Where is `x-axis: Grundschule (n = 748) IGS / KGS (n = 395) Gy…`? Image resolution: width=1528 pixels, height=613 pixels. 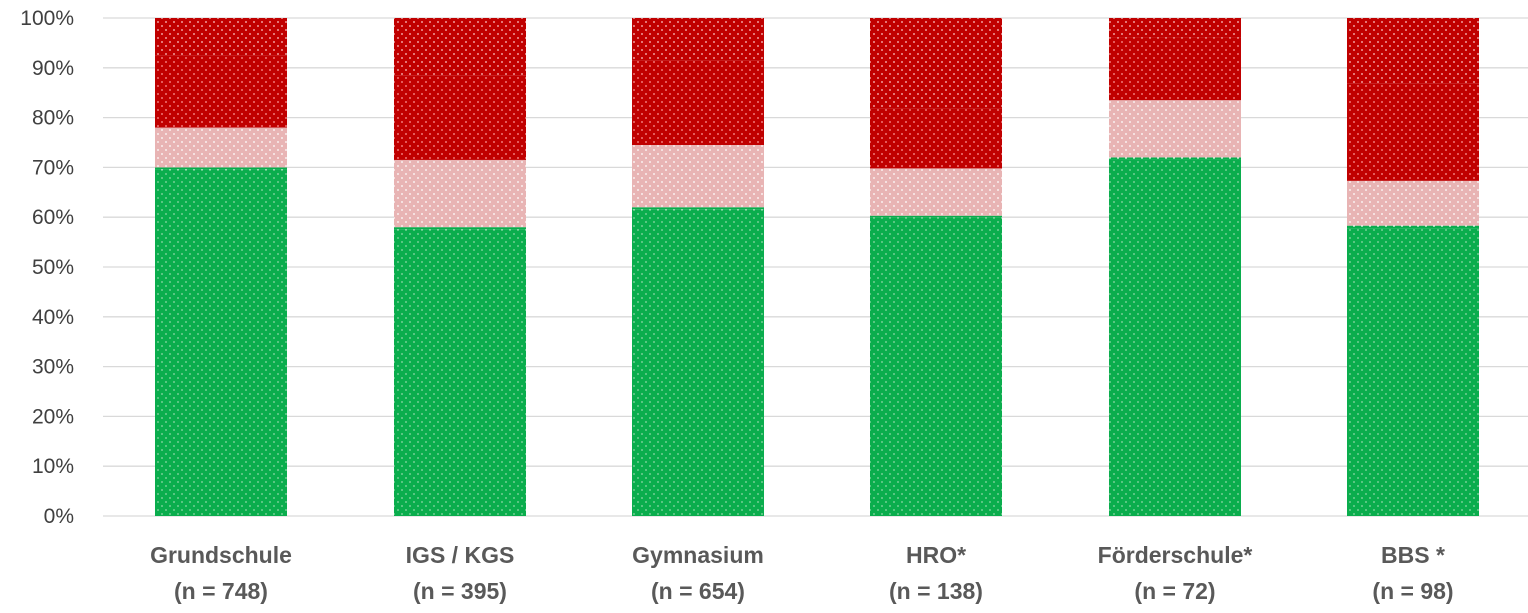 x-axis: Grundschule (n = 748) IGS / KGS (n = 395) Gy… is located at coordinates (802, 573).